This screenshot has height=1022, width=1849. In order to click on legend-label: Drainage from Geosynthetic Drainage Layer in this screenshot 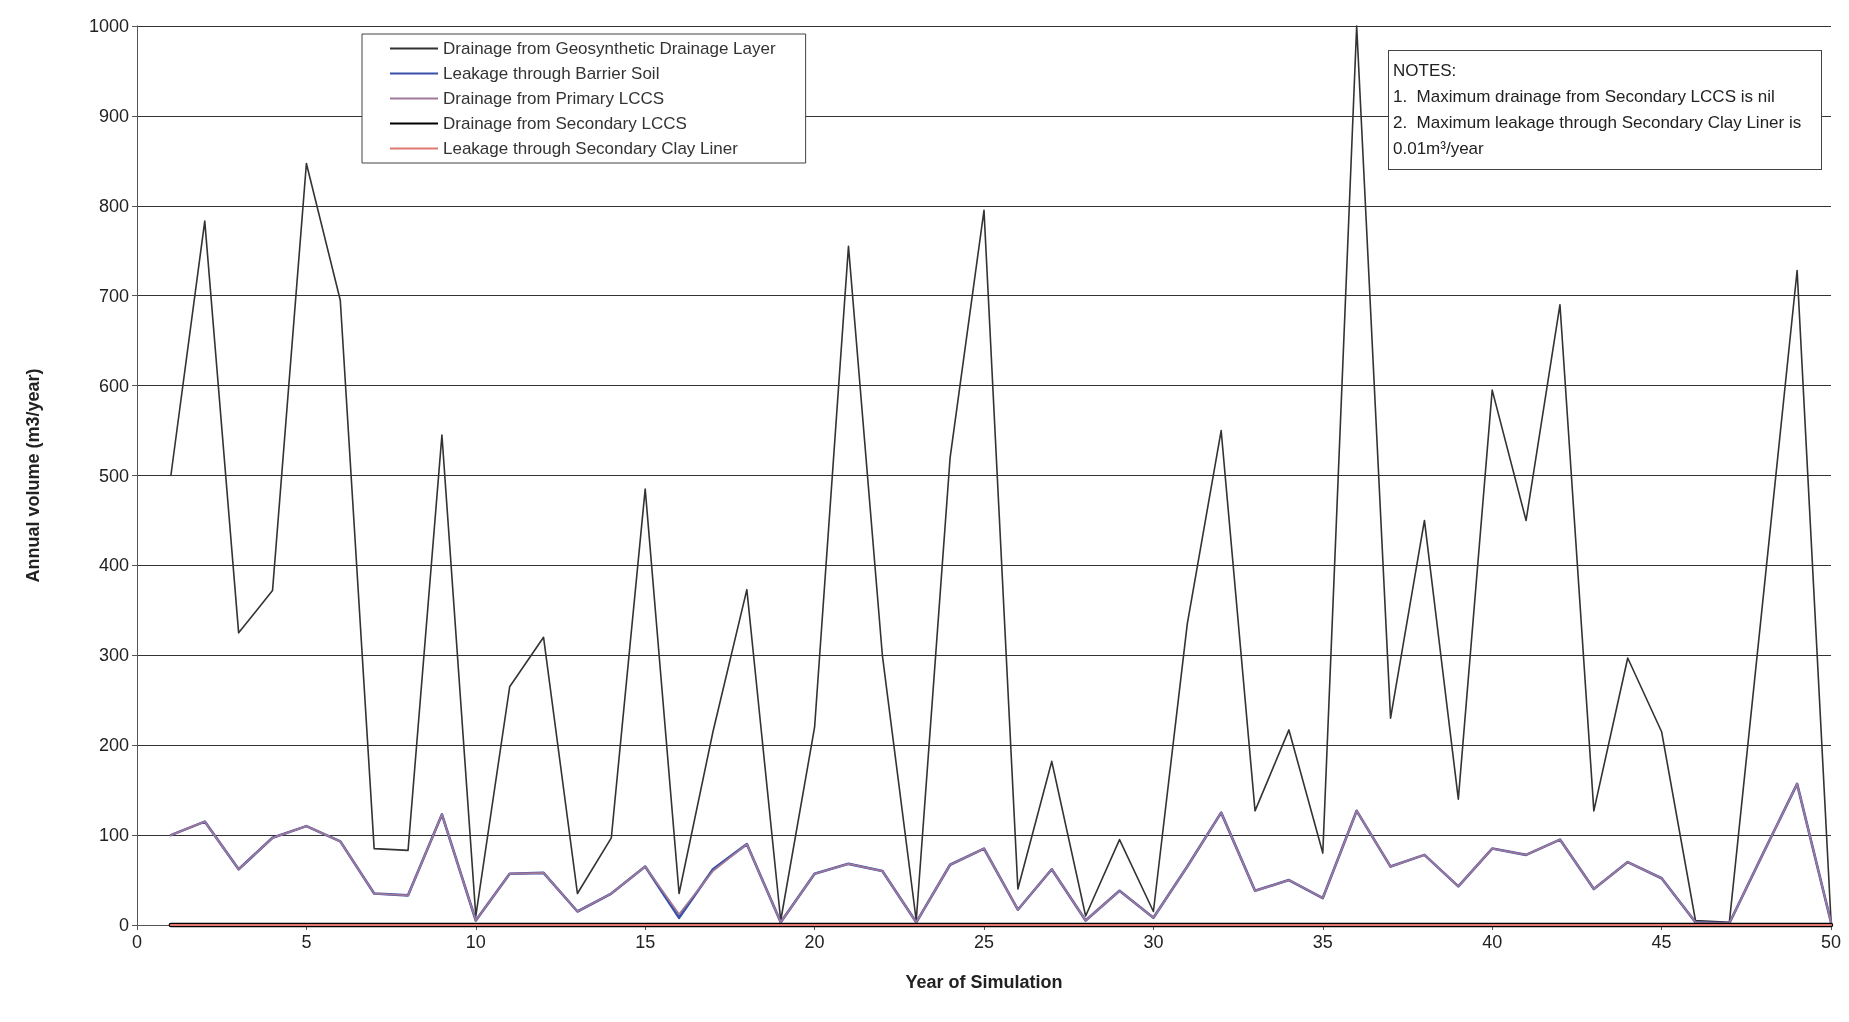, I will do `click(609, 48)`.